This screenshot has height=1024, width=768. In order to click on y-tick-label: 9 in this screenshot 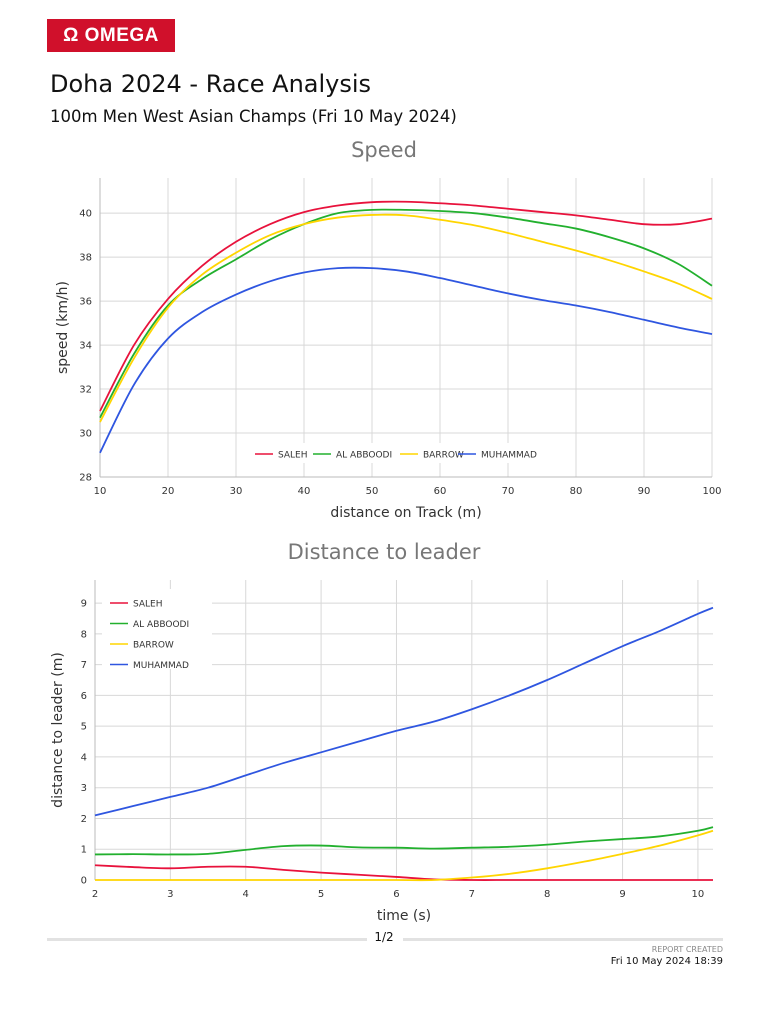, I will do `click(84, 604)`.